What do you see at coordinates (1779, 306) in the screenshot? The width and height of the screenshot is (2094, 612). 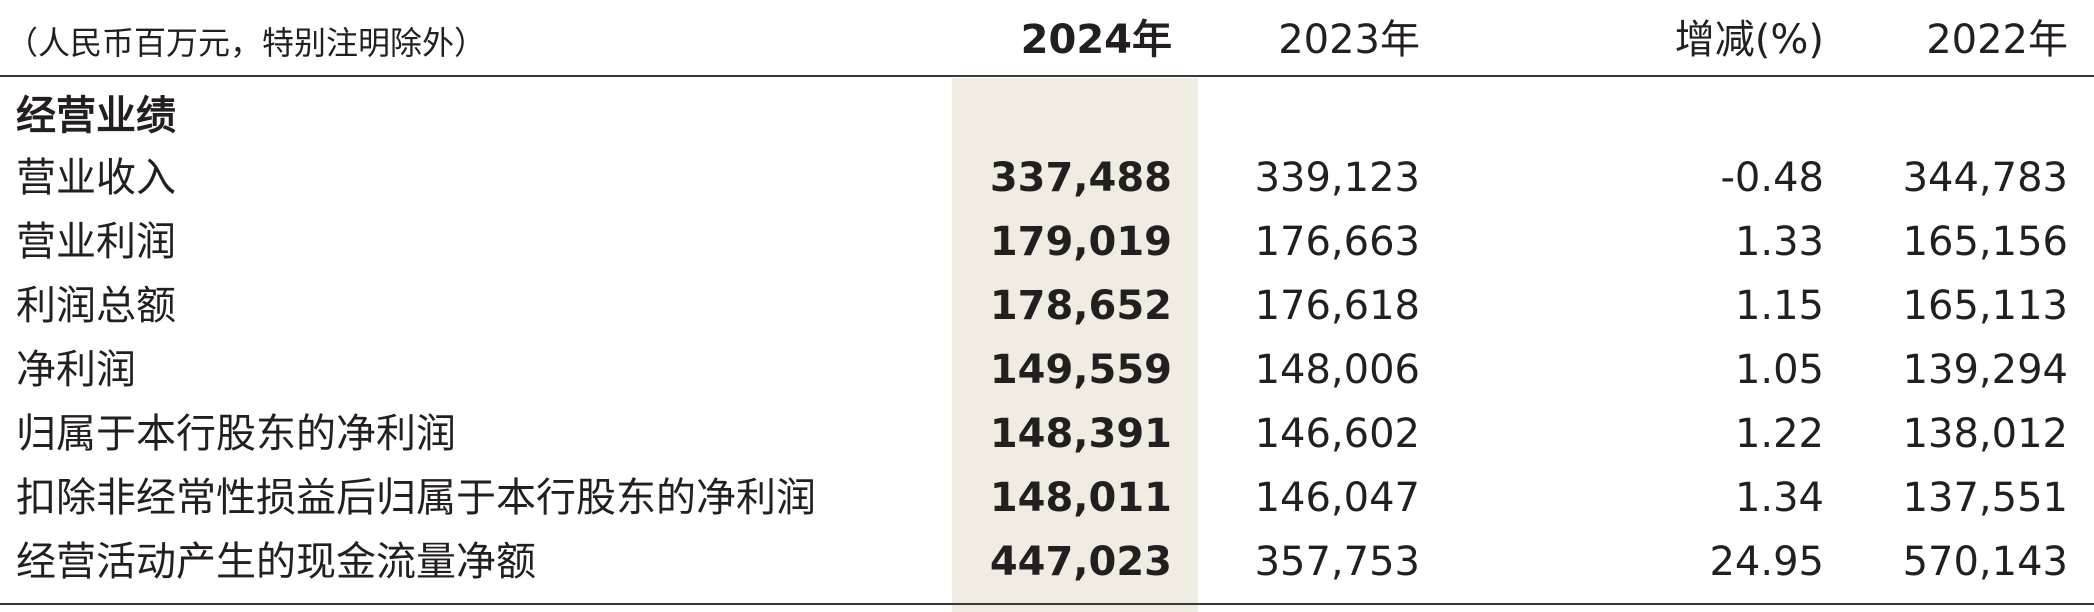 I see `cell-change: 1.15` at bounding box center [1779, 306].